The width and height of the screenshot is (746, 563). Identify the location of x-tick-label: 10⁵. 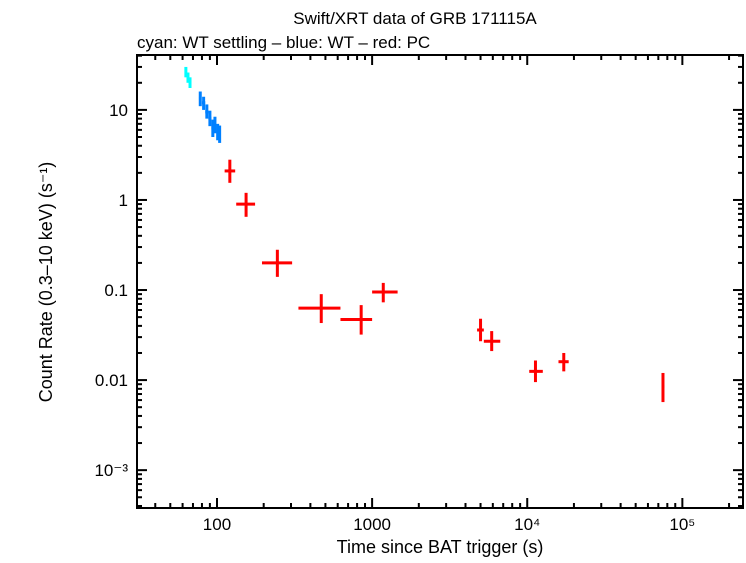
(682, 524).